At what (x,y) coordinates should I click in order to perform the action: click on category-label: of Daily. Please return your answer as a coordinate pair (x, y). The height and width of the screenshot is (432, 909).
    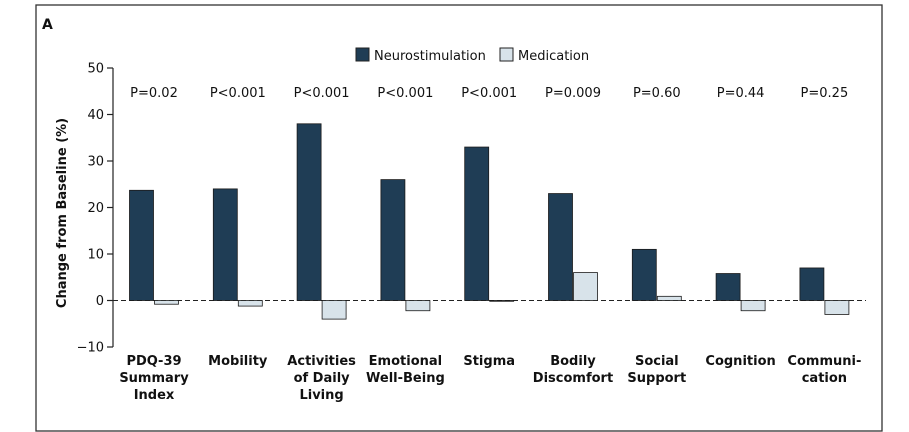
    Looking at the image, I should click on (322, 378).